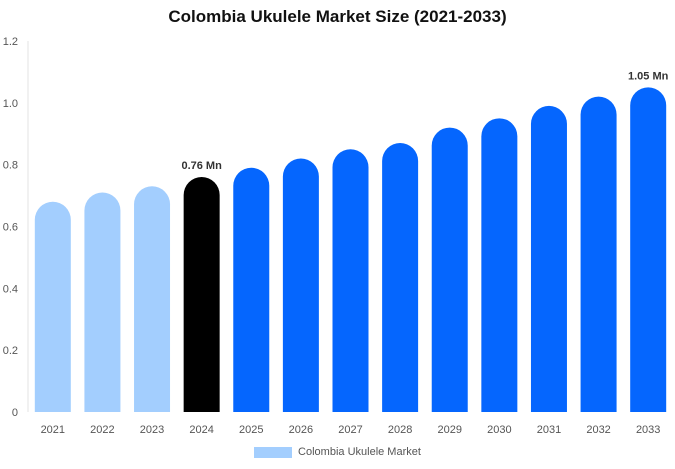 Image resolution: width=675 pixels, height=469 pixels. Describe the element at coordinates (251, 430) in the screenshot. I see `x-tick-label: 2025` at that location.